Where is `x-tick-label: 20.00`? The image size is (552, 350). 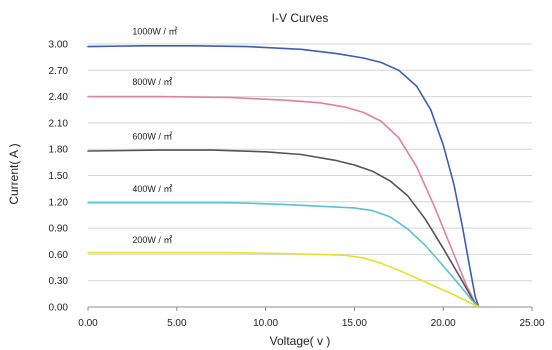 x-tick-label: 20.00 is located at coordinates (443, 323).